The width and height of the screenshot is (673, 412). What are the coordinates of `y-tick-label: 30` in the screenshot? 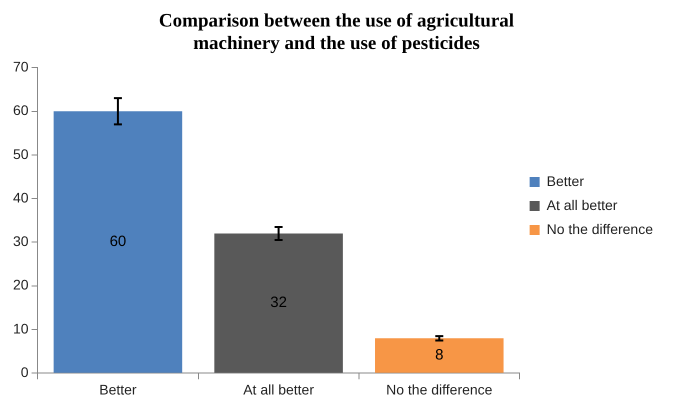 It's located at (20, 241).